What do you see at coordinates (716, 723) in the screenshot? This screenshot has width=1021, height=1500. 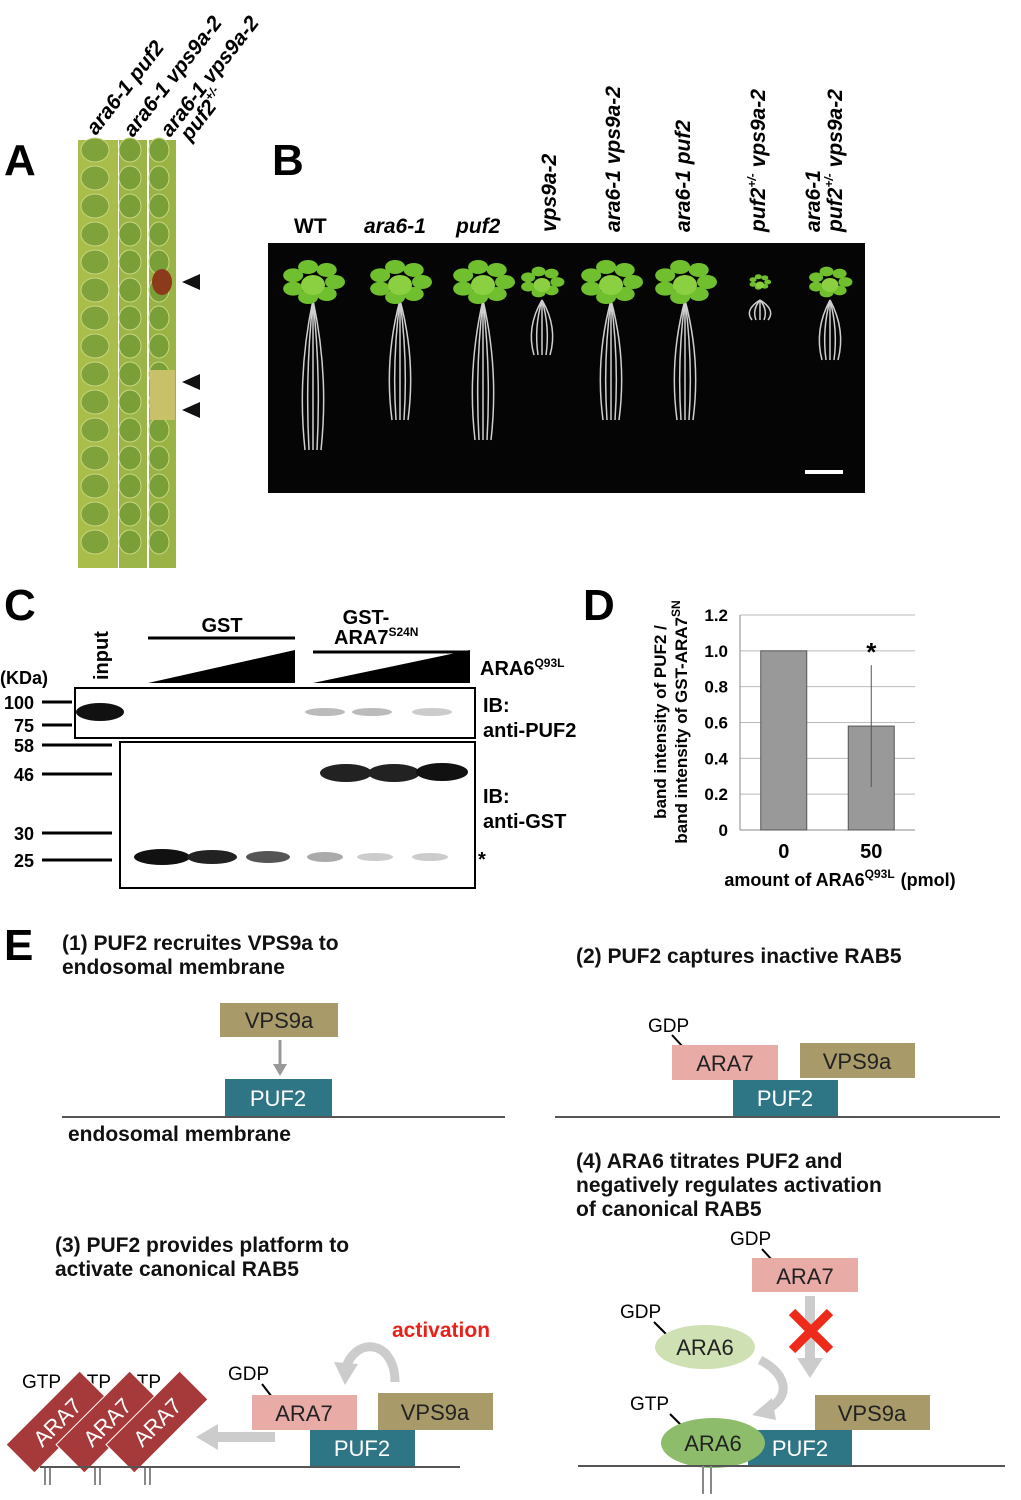 I see `y-tick-label: 0.6` at bounding box center [716, 723].